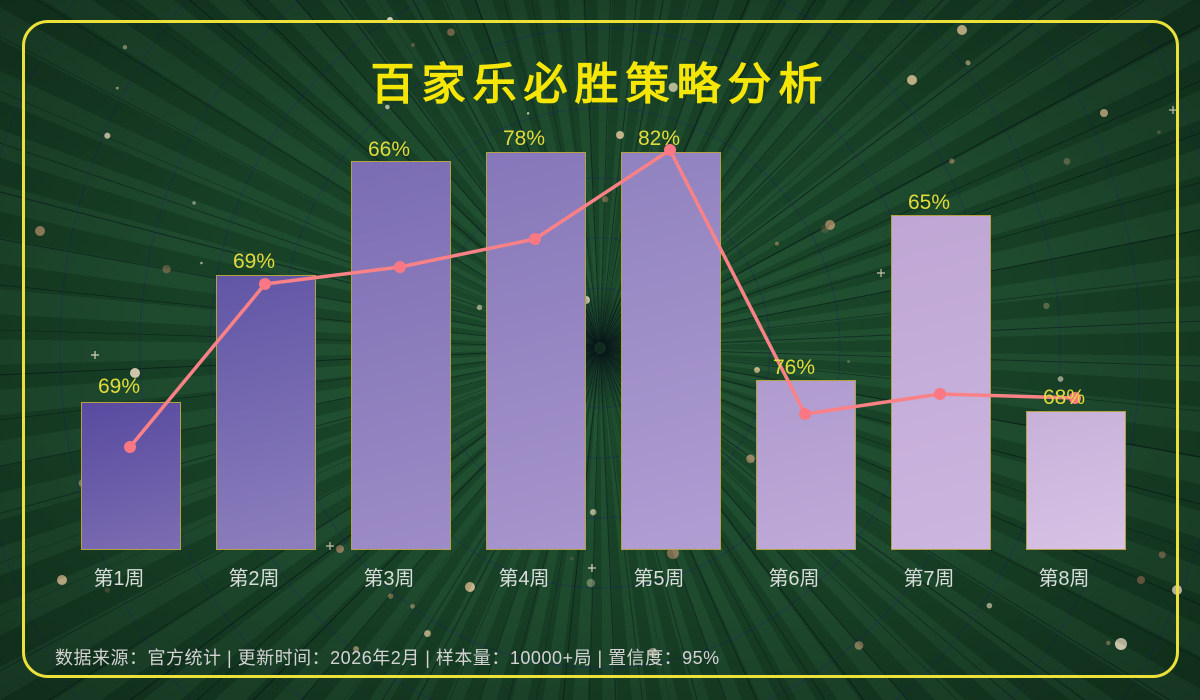  I want to click on bar-第5周, so click(671, 351).